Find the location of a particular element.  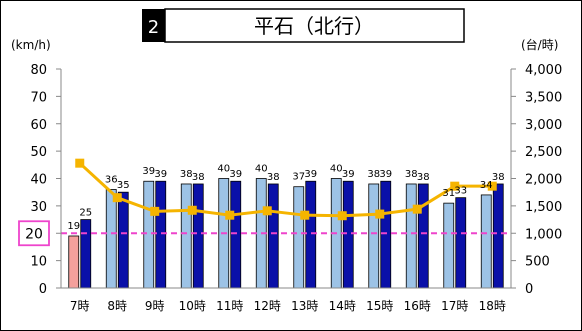

left-tick-label: 70 is located at coordinates (38, 97).